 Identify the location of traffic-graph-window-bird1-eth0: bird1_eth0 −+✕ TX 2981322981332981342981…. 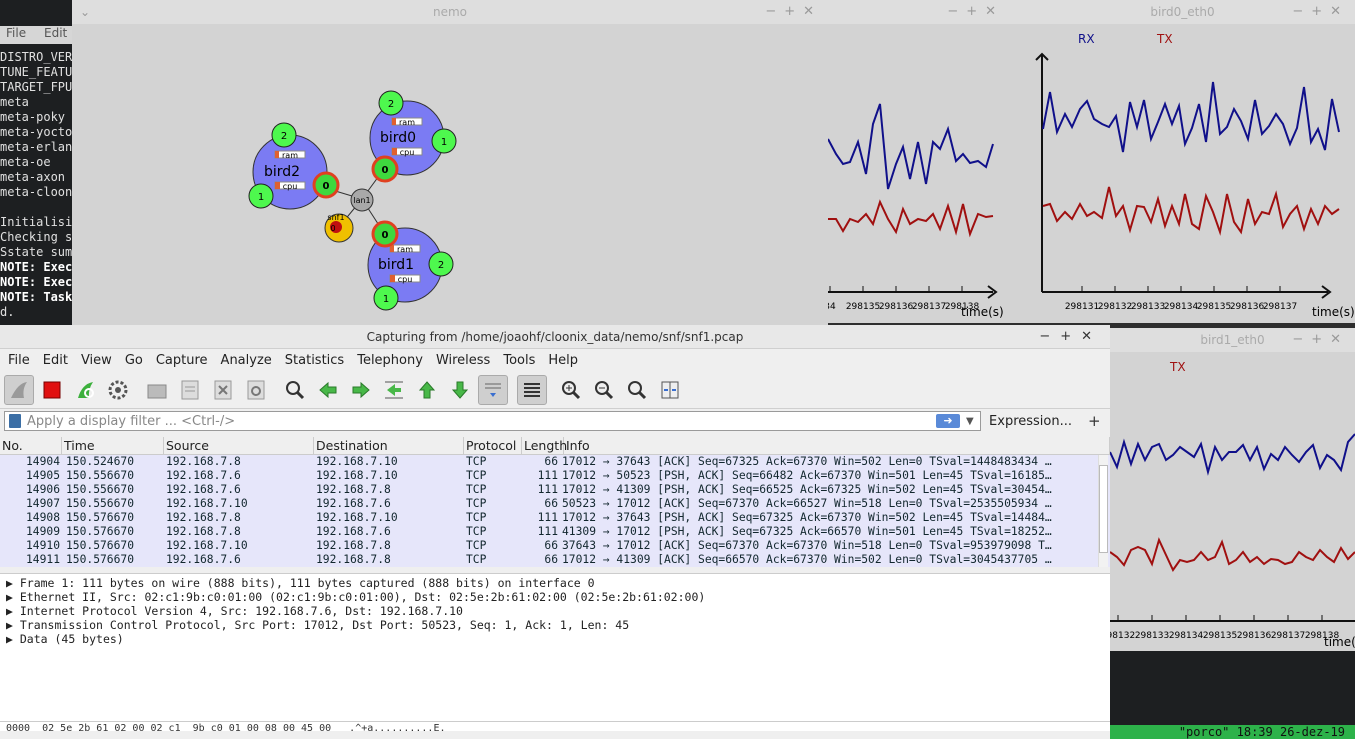
(1232, 489).